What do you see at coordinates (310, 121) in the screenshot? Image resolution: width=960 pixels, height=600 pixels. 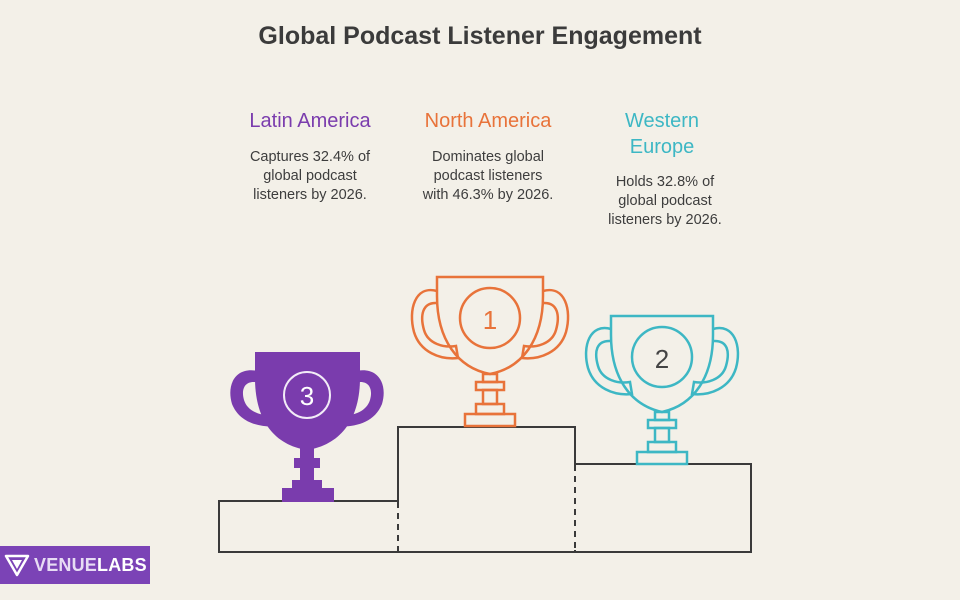 I see `region-name-latin-america: Latin America` at bounding box center [310, 121].